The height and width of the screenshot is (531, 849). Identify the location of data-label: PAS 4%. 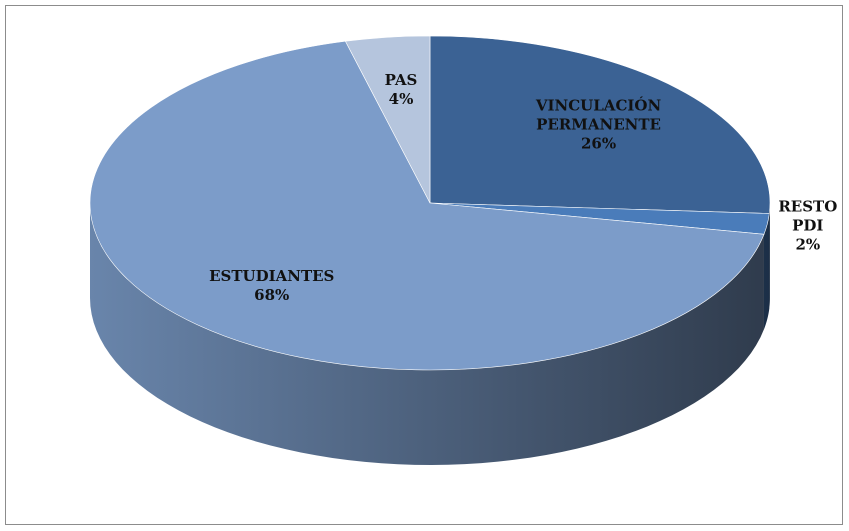
(401, 90).